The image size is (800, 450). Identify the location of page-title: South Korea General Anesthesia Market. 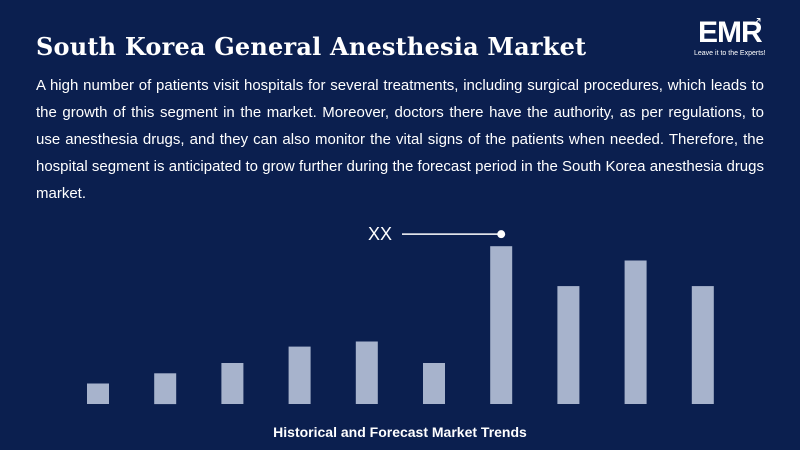
(311, 46).